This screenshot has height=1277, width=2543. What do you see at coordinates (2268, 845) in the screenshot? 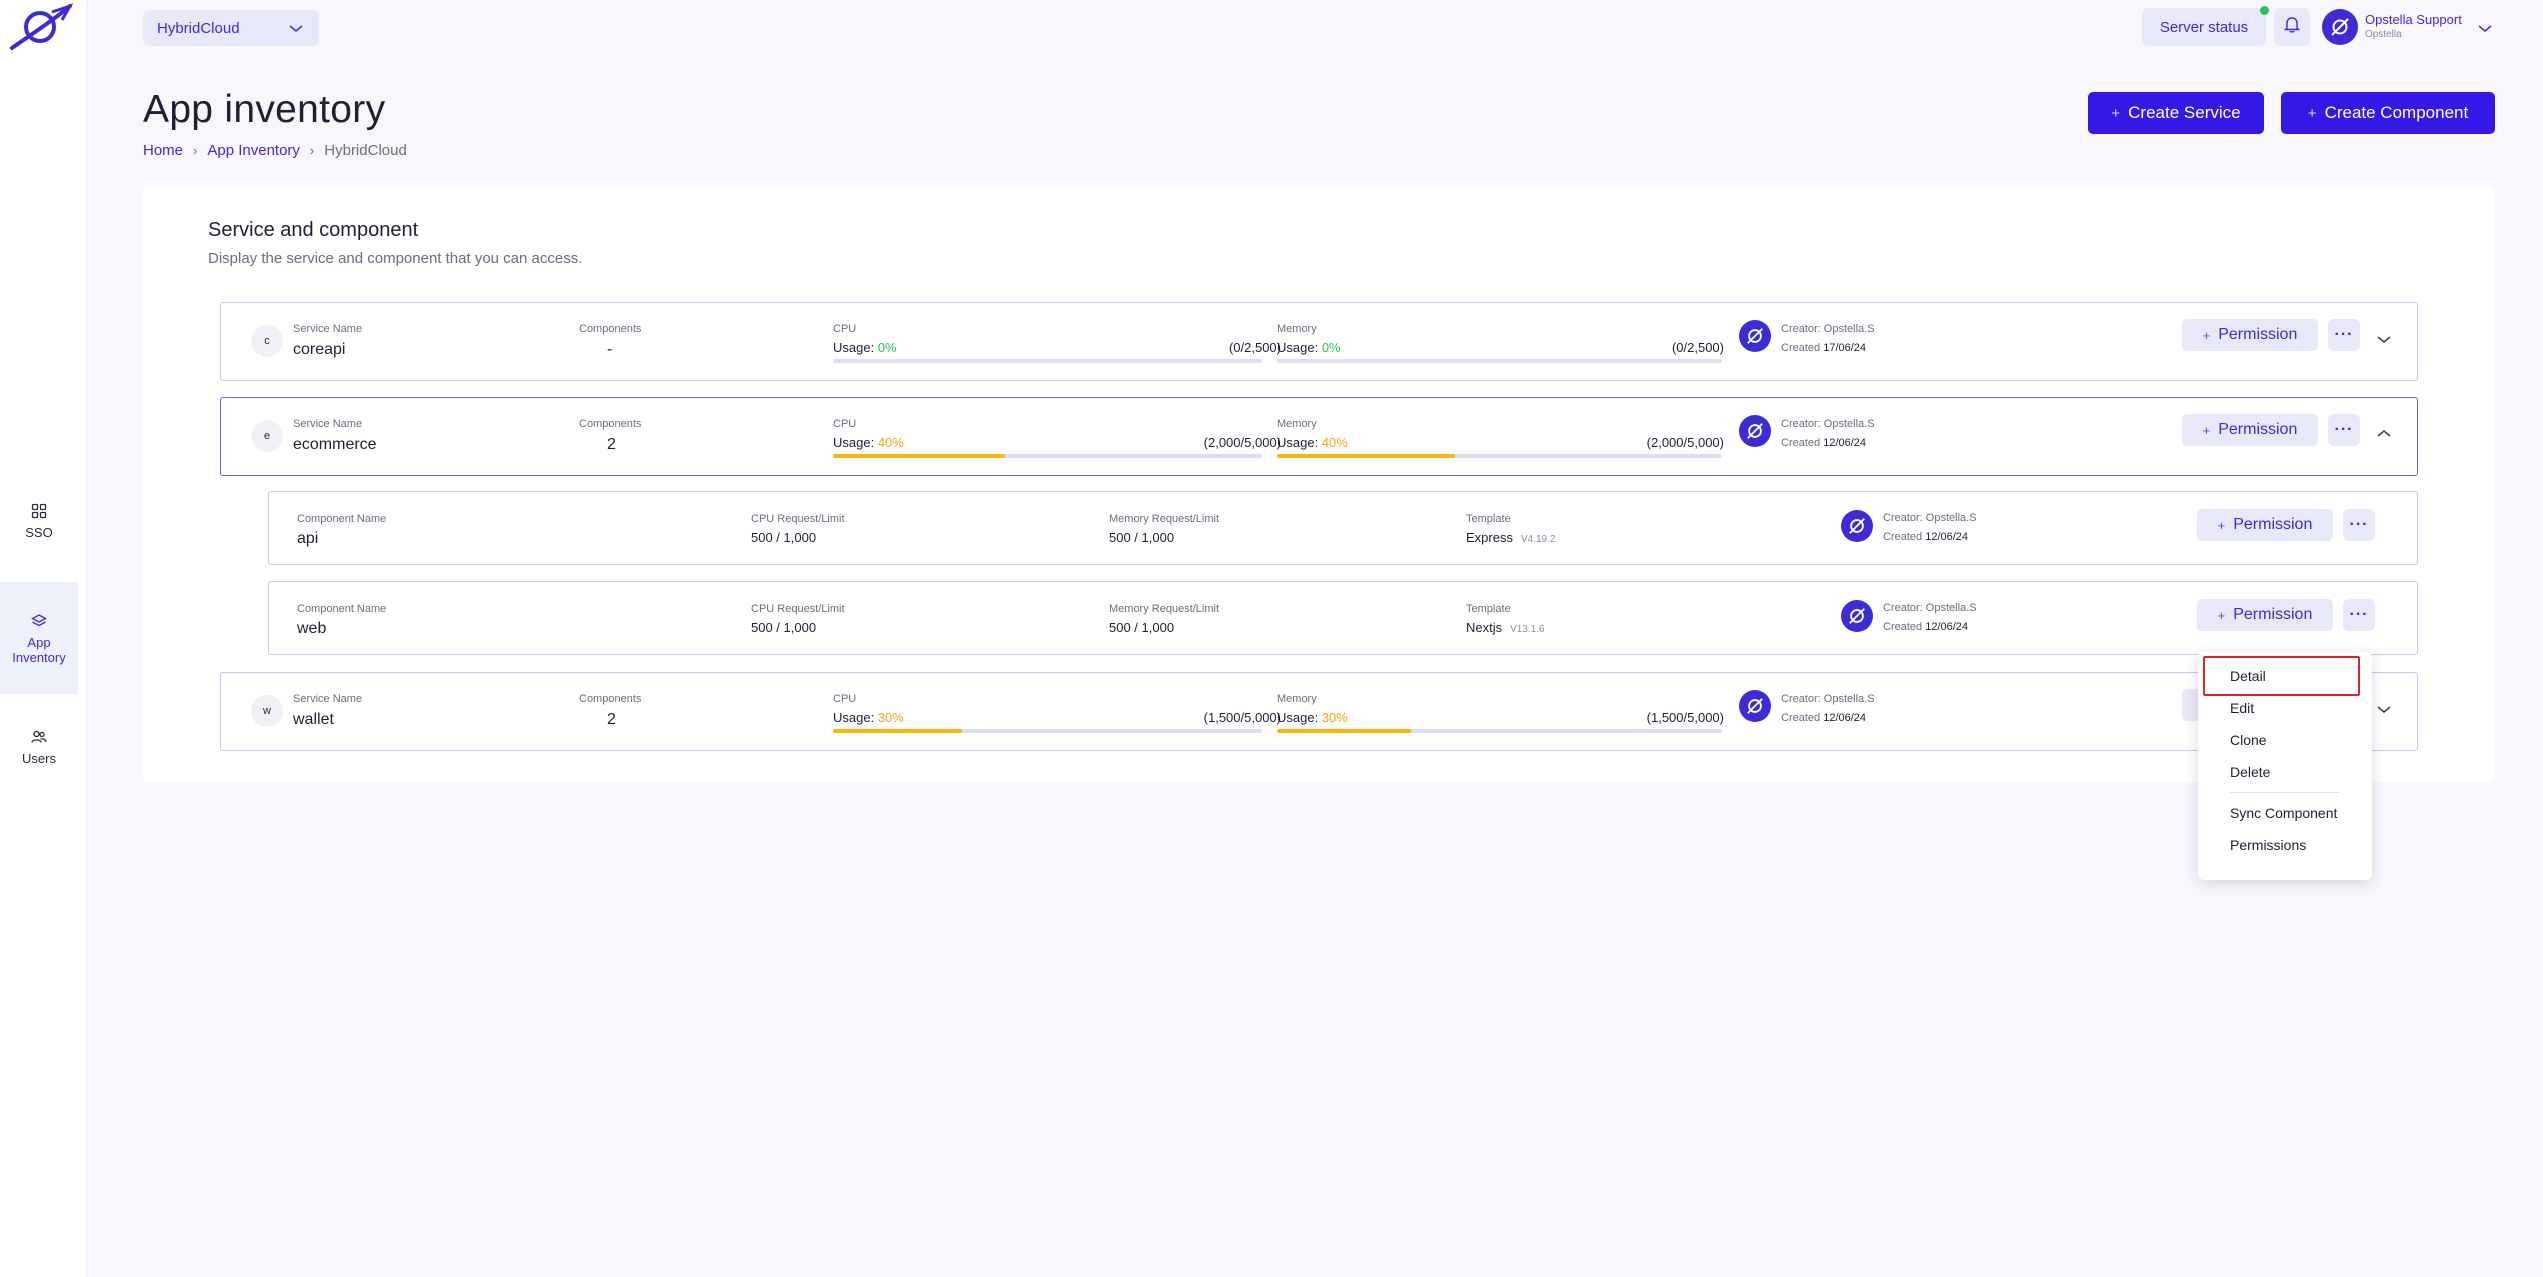
I see `menu-item-permissions: Permissions` at bounding box center [2268, 845].